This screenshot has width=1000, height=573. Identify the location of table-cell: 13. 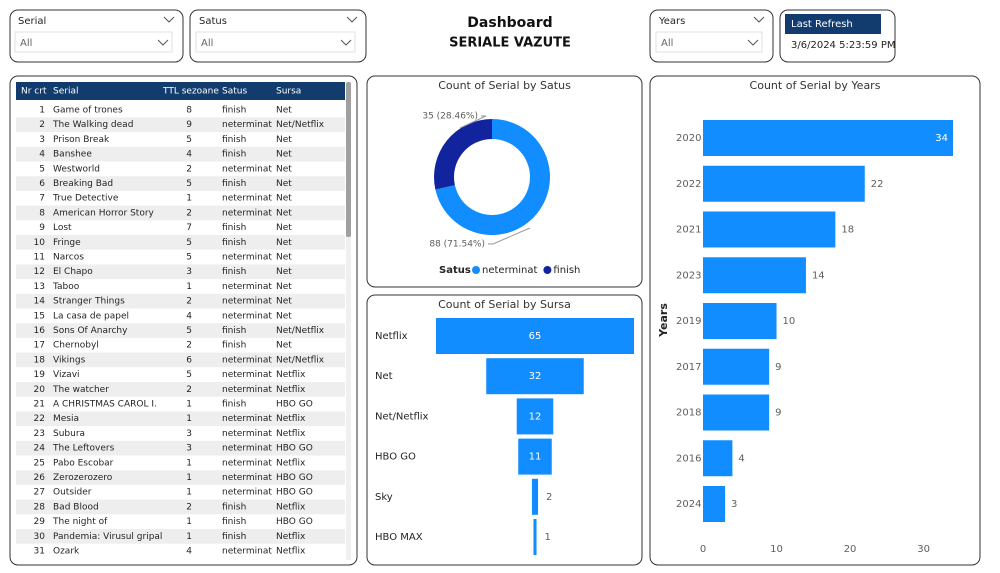
(39, 287).